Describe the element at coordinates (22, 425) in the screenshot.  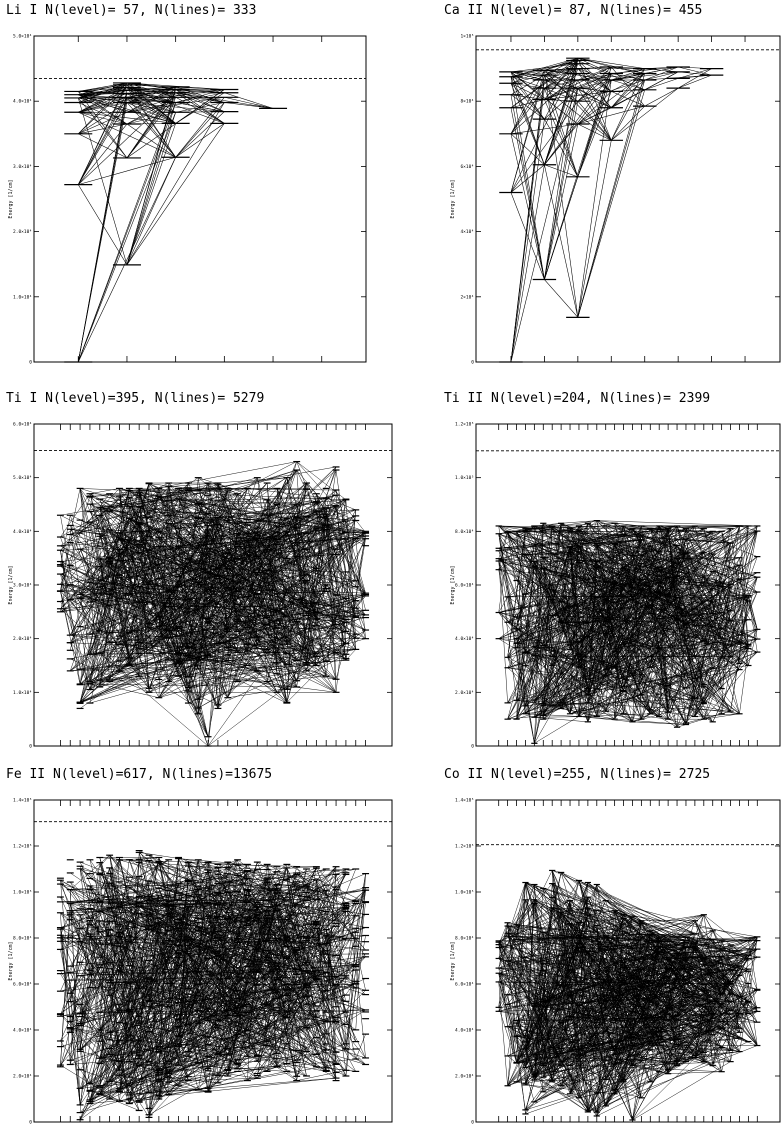
I see `y-tick-label: 6.0×10⁴` at that location.